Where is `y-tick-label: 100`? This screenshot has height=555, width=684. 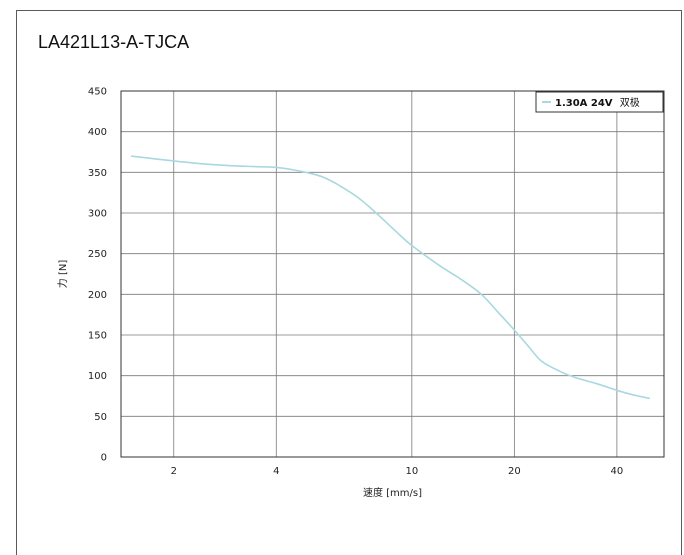
y-tick-label: 100 is located at coordinates (97, 376).